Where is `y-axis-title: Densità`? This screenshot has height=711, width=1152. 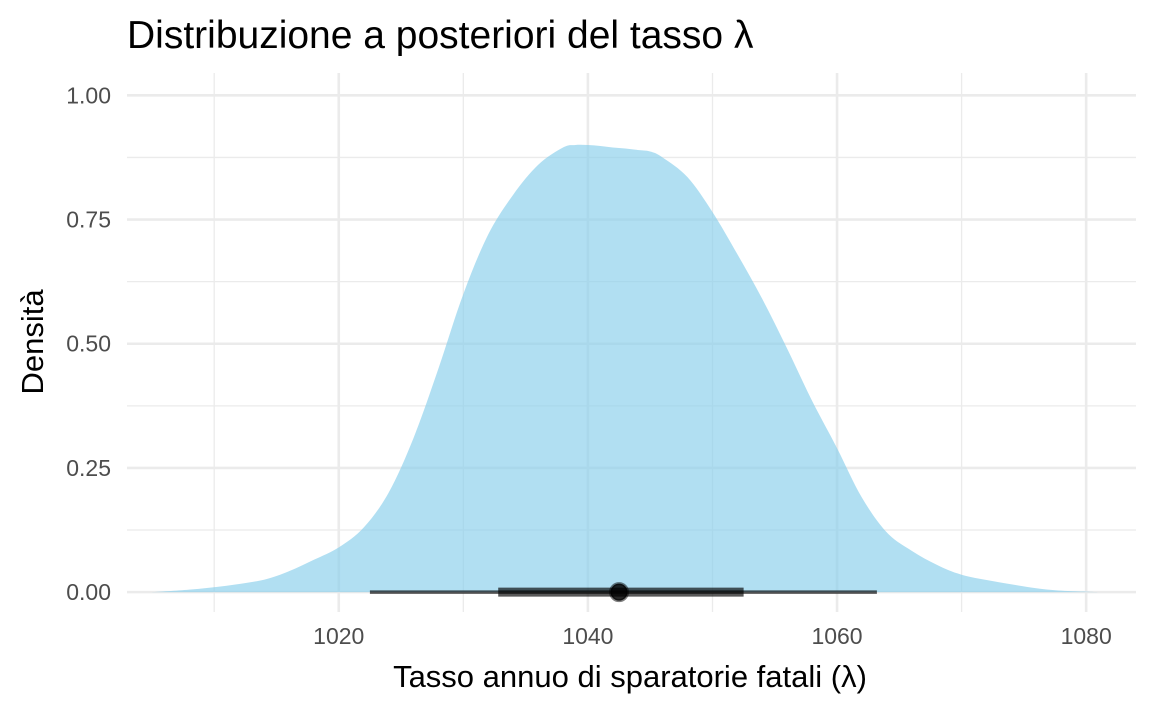 y-axis-title: Densità is located at coordinates (32, 342).